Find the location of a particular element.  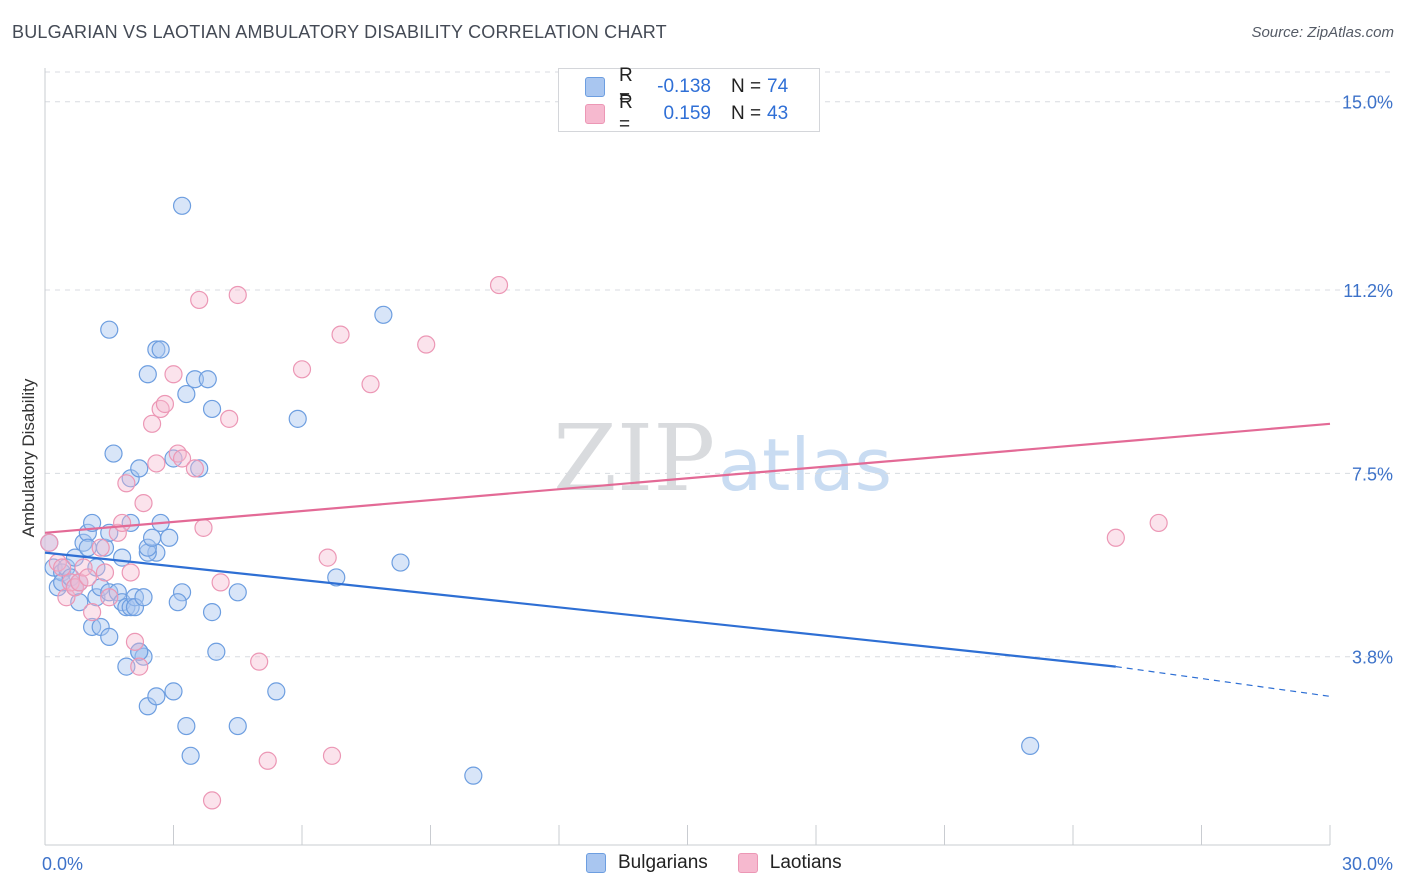

legend-row-bulgarians: R = -0.138 N = 74 is located at coordinates (686, 86).